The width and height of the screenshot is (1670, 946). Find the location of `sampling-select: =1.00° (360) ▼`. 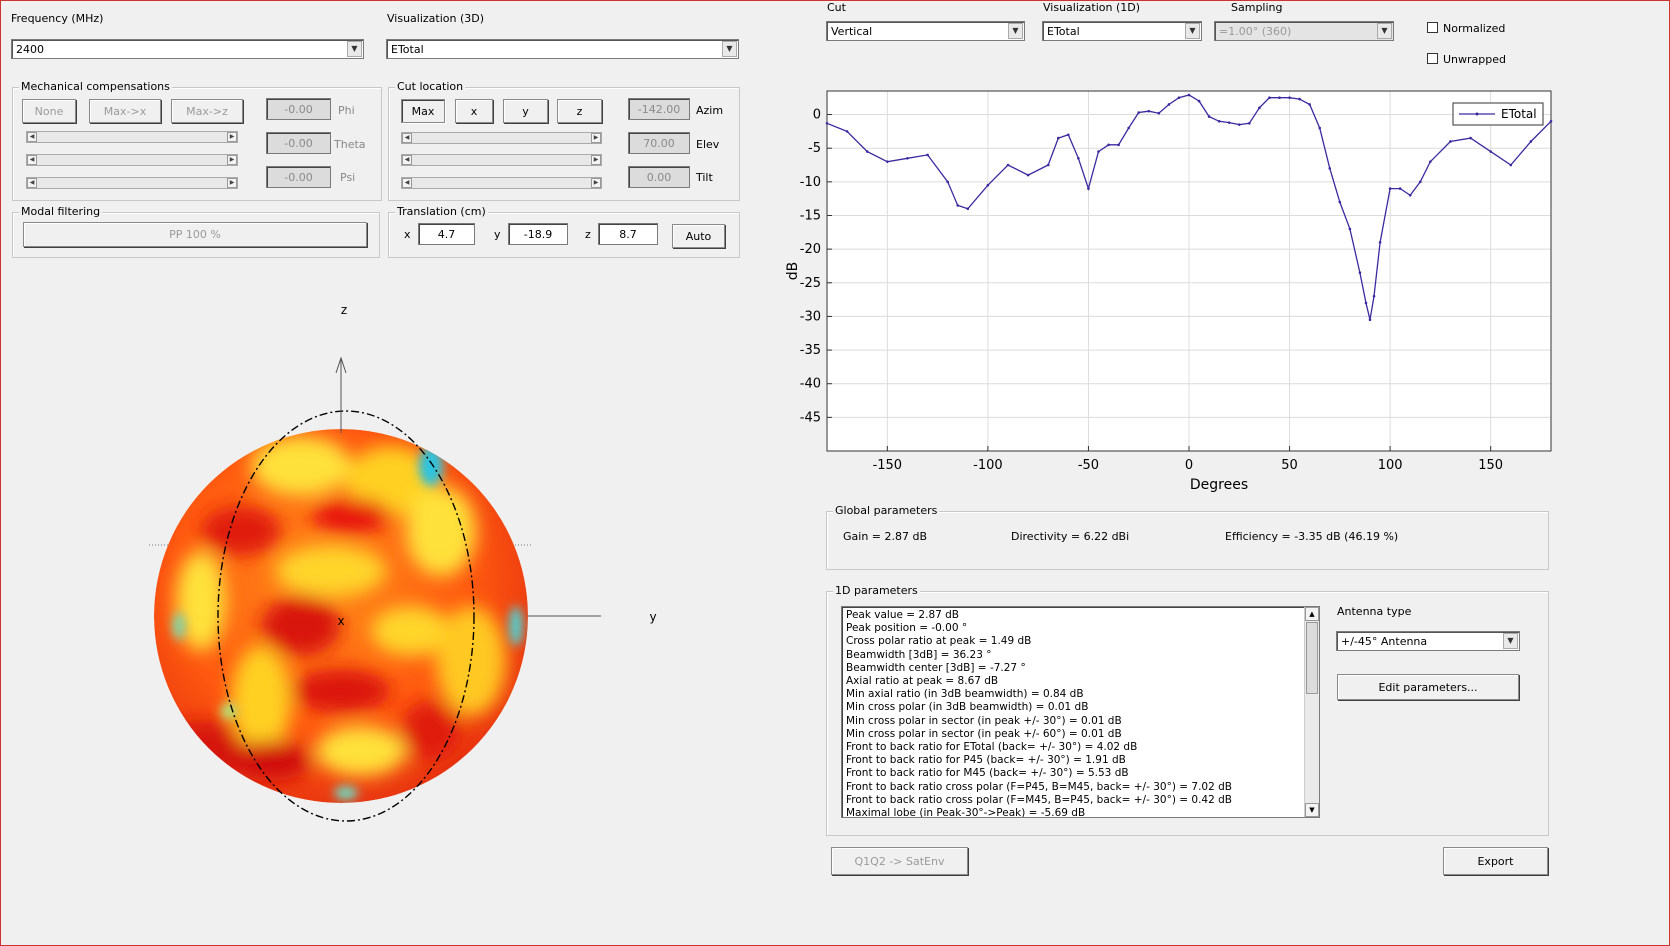

sampling-select: =1.00° (360) ▼ is located at coordinates (1304, 31).